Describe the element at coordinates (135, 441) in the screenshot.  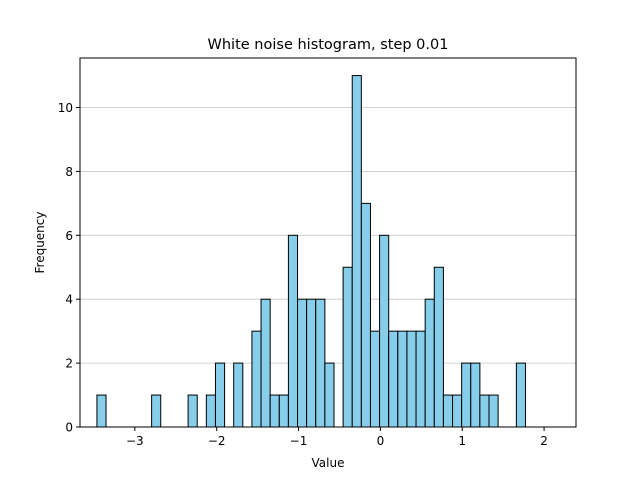
I see `x-tick-label: −3` at that location.